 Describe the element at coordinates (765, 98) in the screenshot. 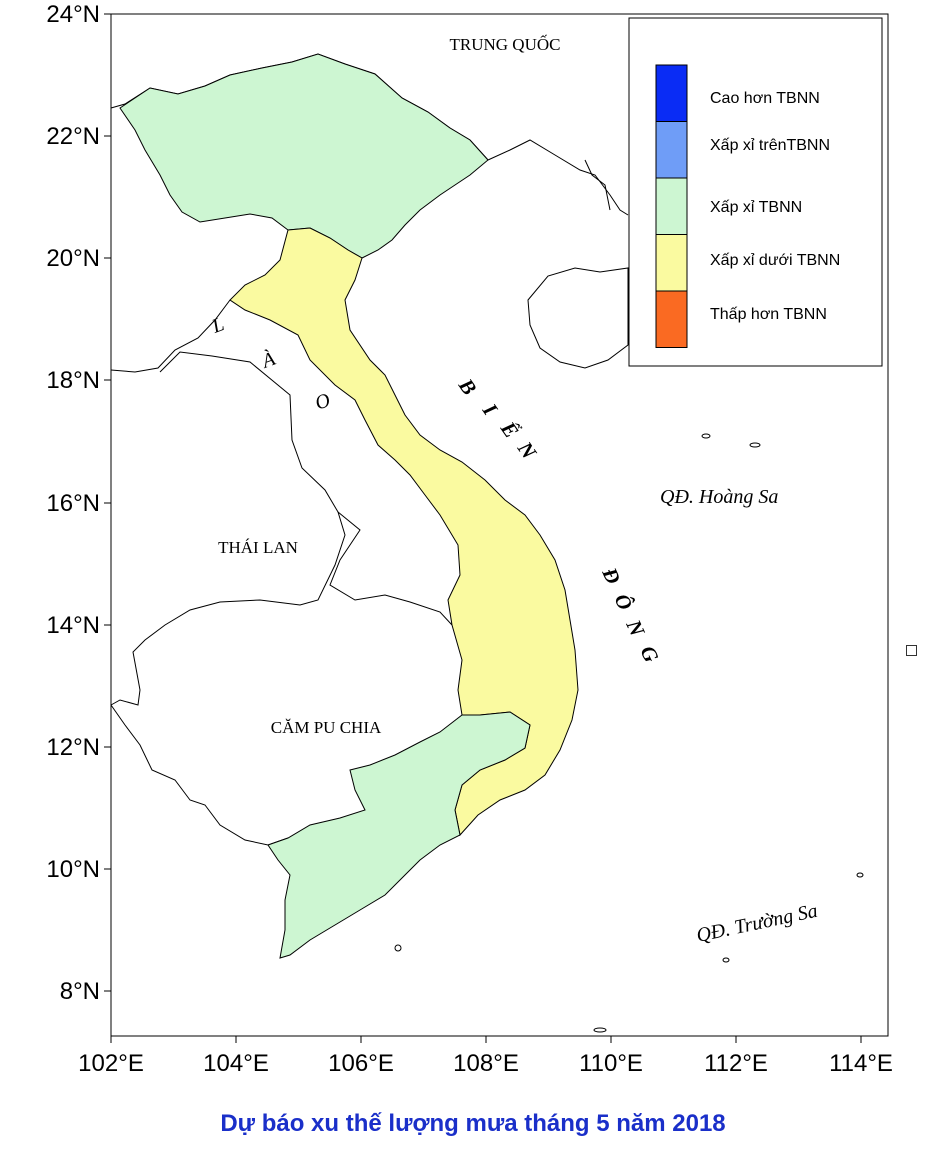

I see `legend-label: Cao hơn TBNN` at that location.